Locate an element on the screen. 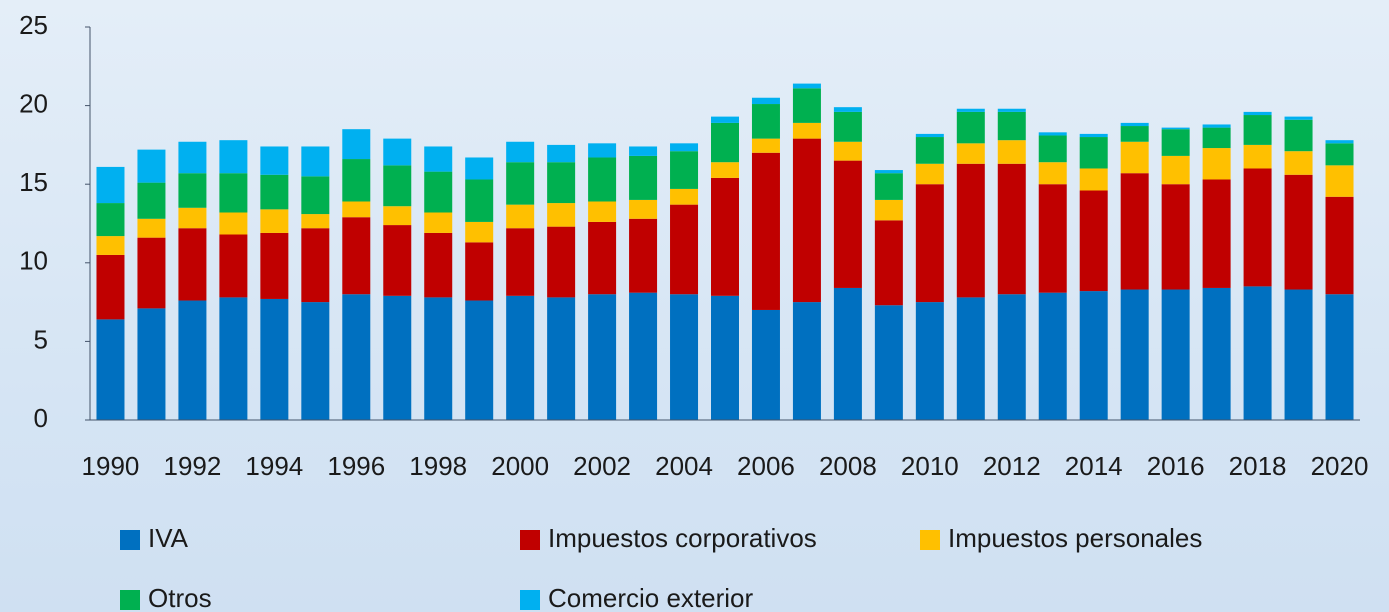  x-tick-label: 2000 is located at coordinates (520, 466).